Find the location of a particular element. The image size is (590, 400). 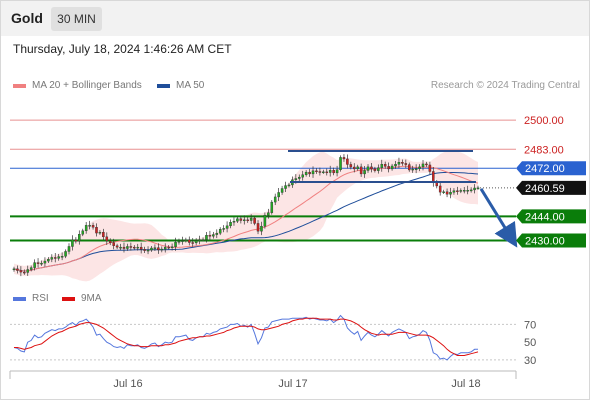

level-label-1: 2483.00 is located at coordinates (544, 150).